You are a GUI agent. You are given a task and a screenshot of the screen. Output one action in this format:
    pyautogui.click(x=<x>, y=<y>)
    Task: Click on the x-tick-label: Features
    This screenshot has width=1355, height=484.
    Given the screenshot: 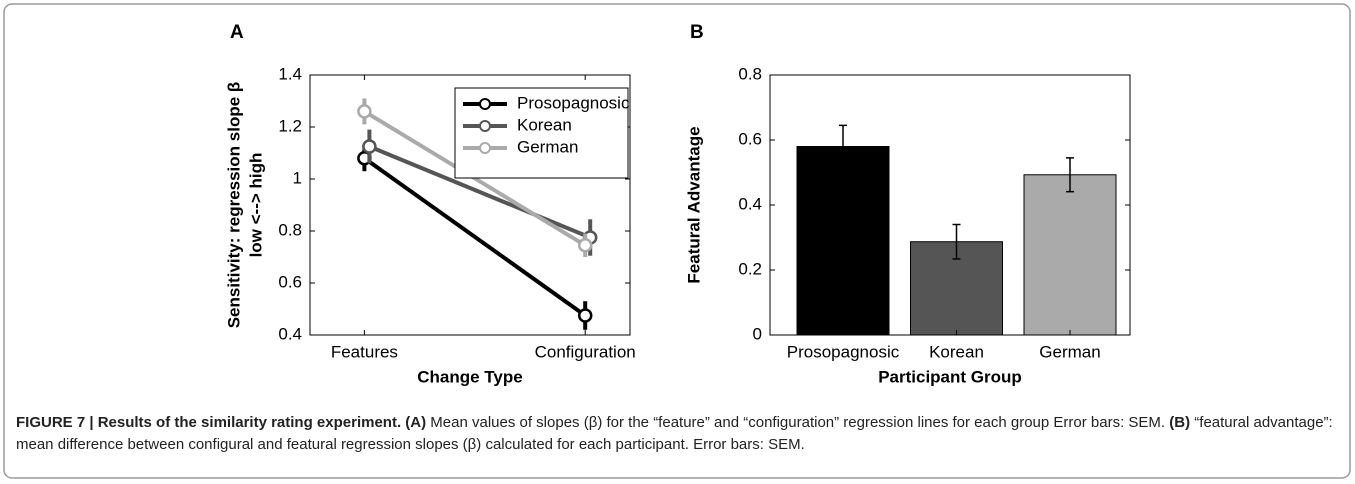 What is the action you would take?
    pyautogui.click(x=364, y=351)
    